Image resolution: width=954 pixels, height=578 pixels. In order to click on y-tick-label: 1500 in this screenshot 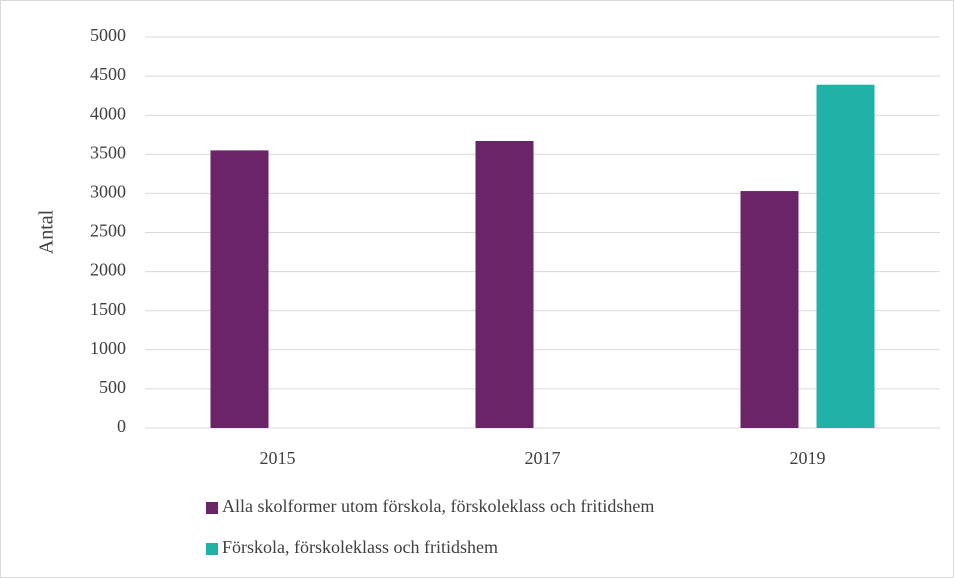, I will do `click(108, 309)`.